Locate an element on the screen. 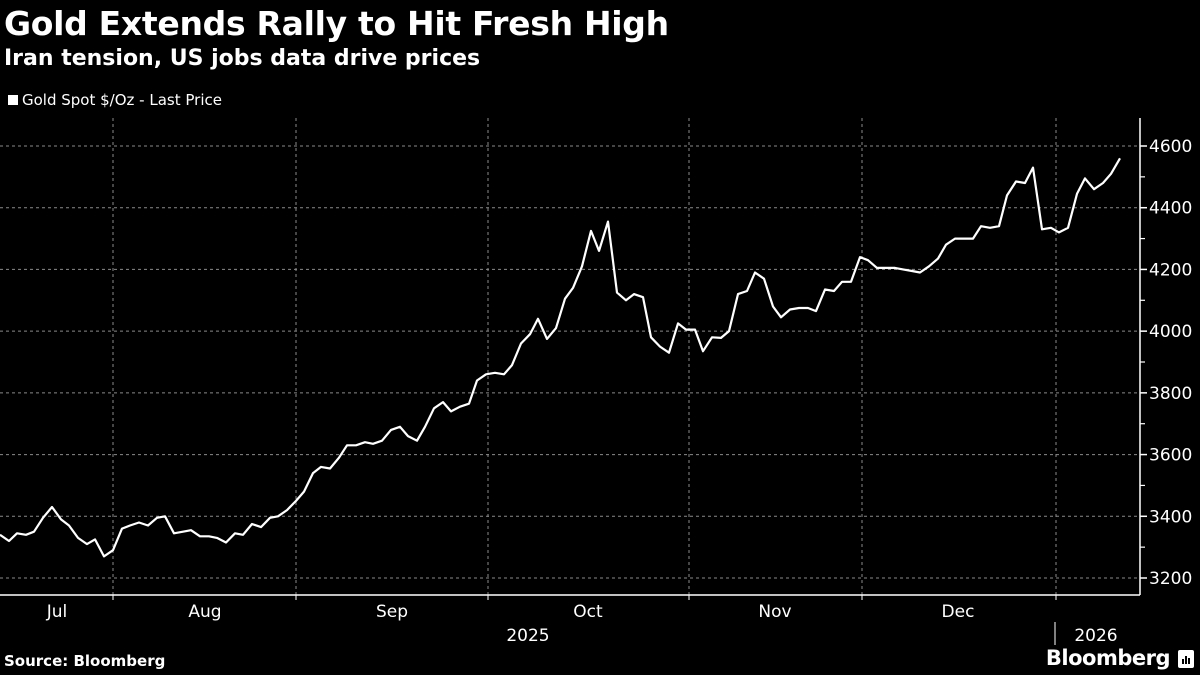 The image size is (1200, 675). x-year-label: 2025 is located at coordinates (527, 636).